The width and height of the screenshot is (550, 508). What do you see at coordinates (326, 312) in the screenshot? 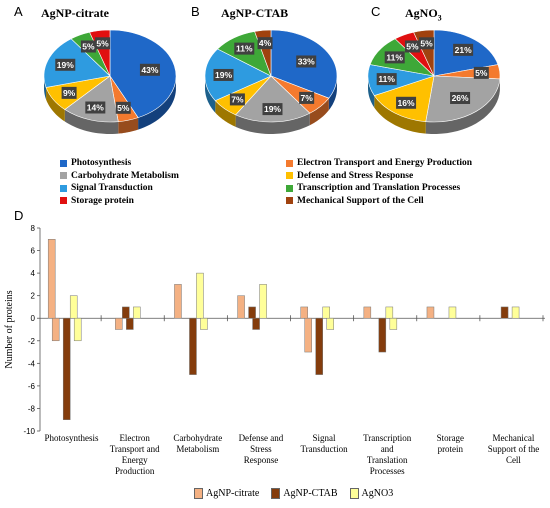
I see `bar-agno3-signal-transduction-up` at bounding box center [326, 312].